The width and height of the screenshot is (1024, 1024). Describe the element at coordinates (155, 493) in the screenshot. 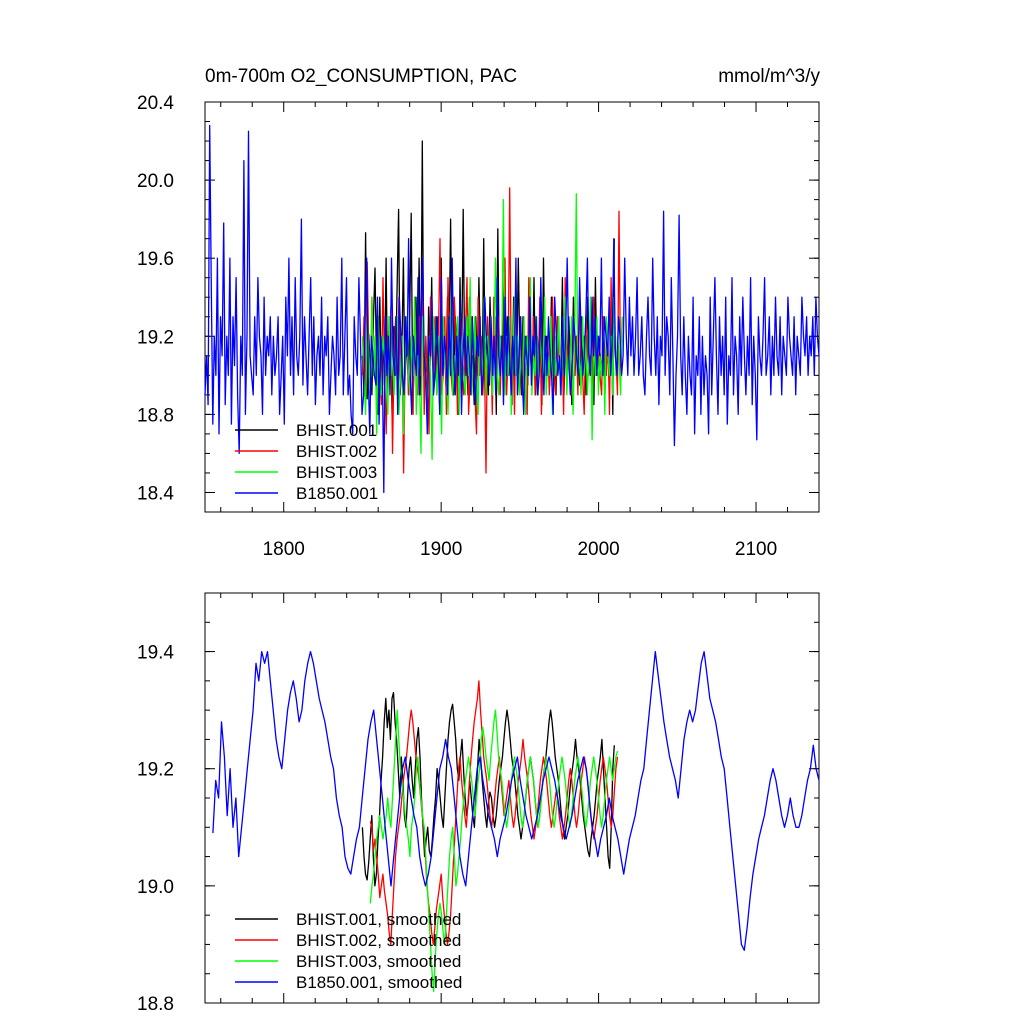

I see `y-tick-label: 18.4` at that location.